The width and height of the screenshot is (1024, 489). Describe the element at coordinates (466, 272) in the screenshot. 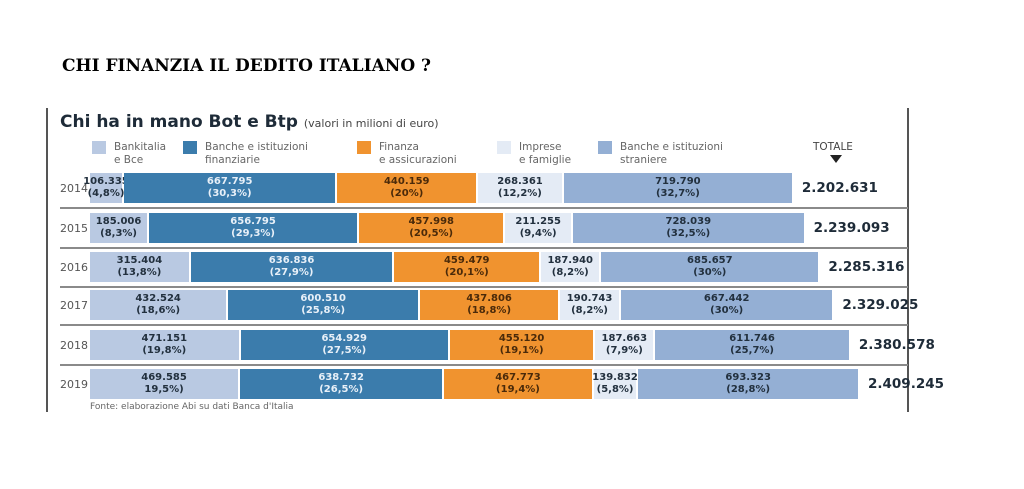

I see `data-label-percent: (20,1%)` at that location.